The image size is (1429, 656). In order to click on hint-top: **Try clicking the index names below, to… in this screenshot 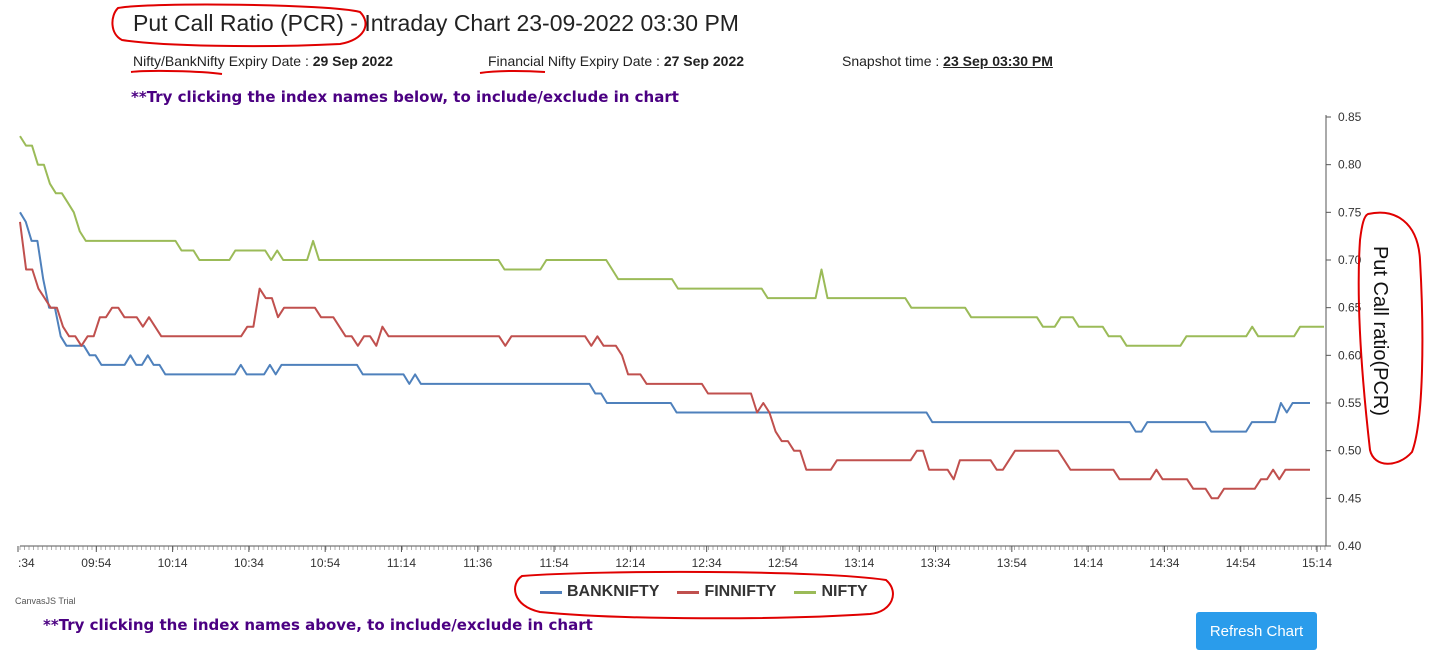, I will do `click(405, 97)`.